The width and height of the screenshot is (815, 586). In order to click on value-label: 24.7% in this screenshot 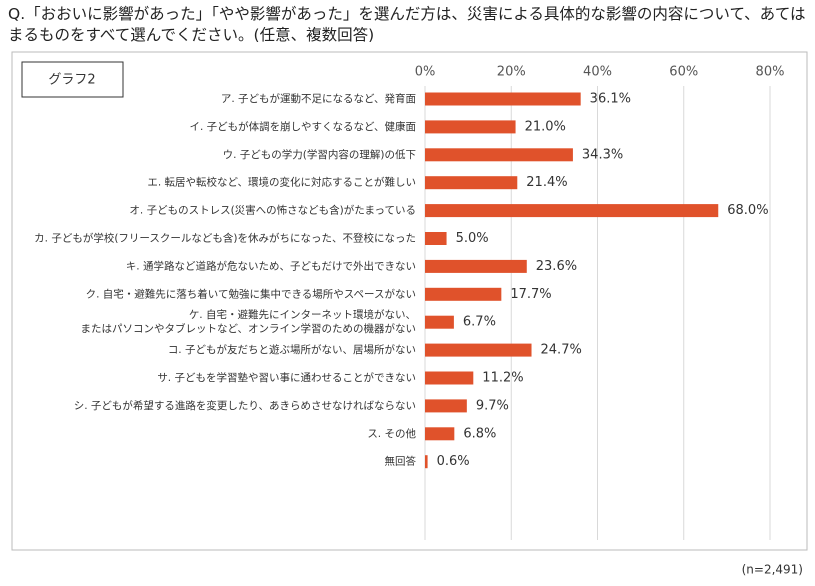, I will do `click(561, 350)`.